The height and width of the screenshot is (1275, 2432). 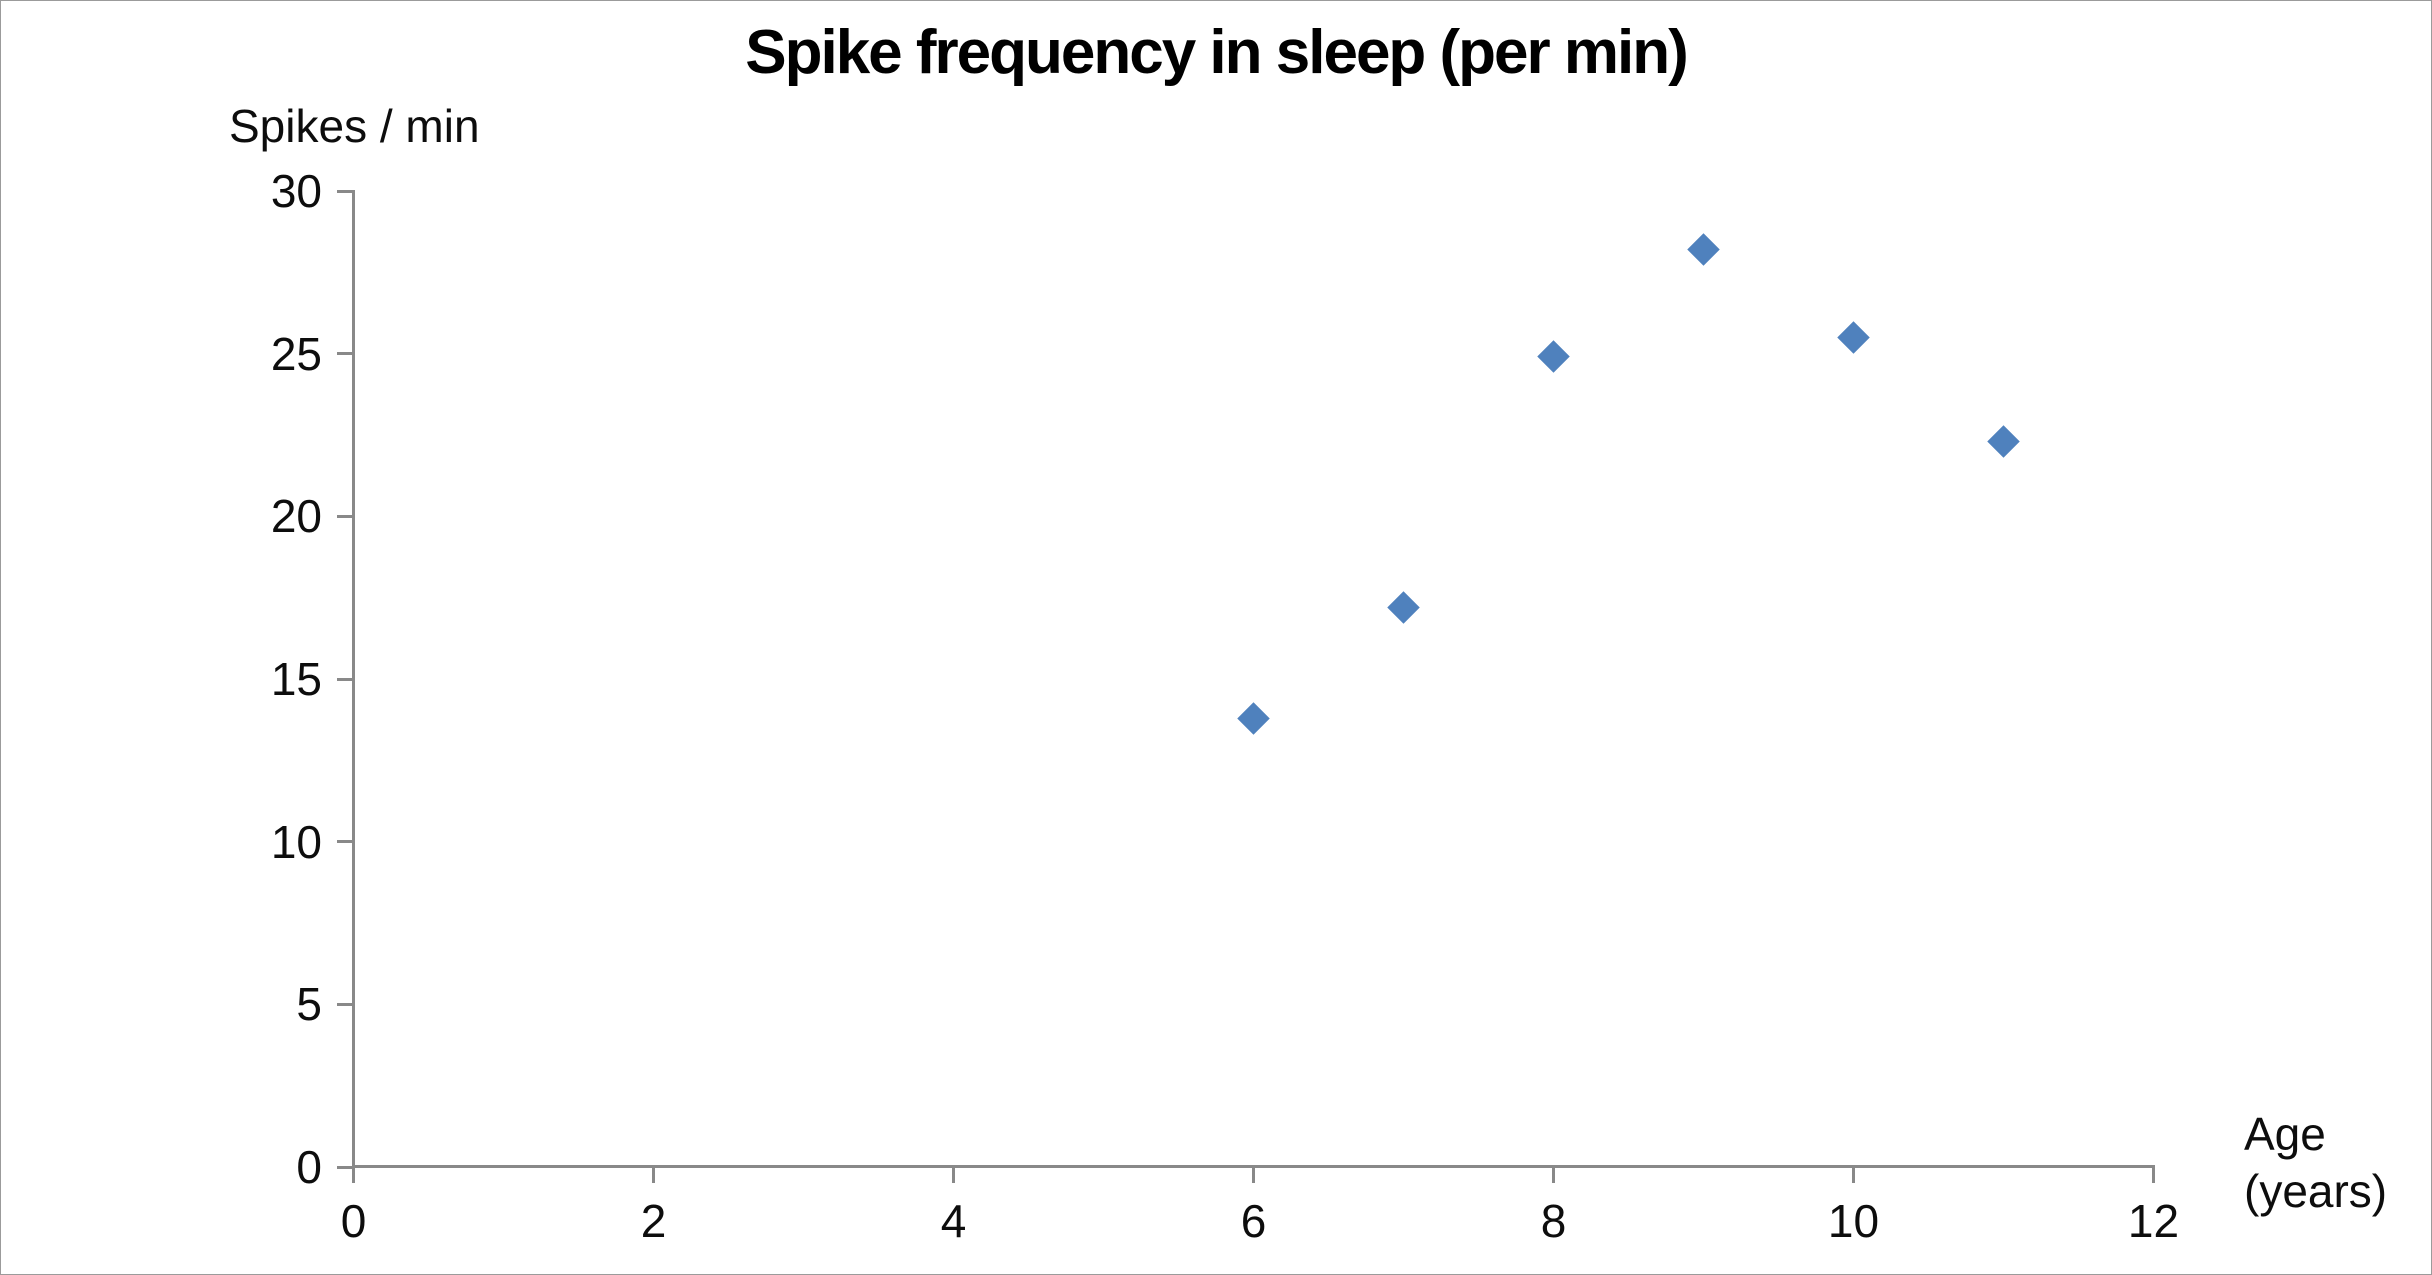 What do you see at coordinates (2315, 1163) in the screenshot?
I see `x-axis-title: Age (years)` at bounding box center [2315, 1163].